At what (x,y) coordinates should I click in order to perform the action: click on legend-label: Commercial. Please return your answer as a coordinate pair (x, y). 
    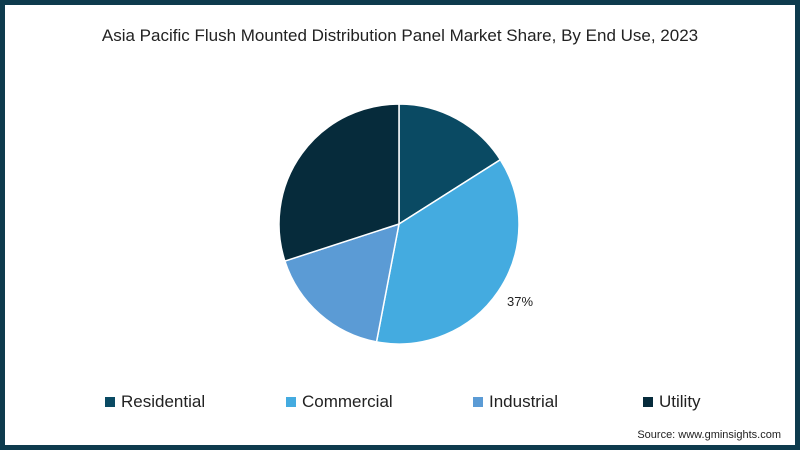
    Looking at the image, I should click on (347, 401).